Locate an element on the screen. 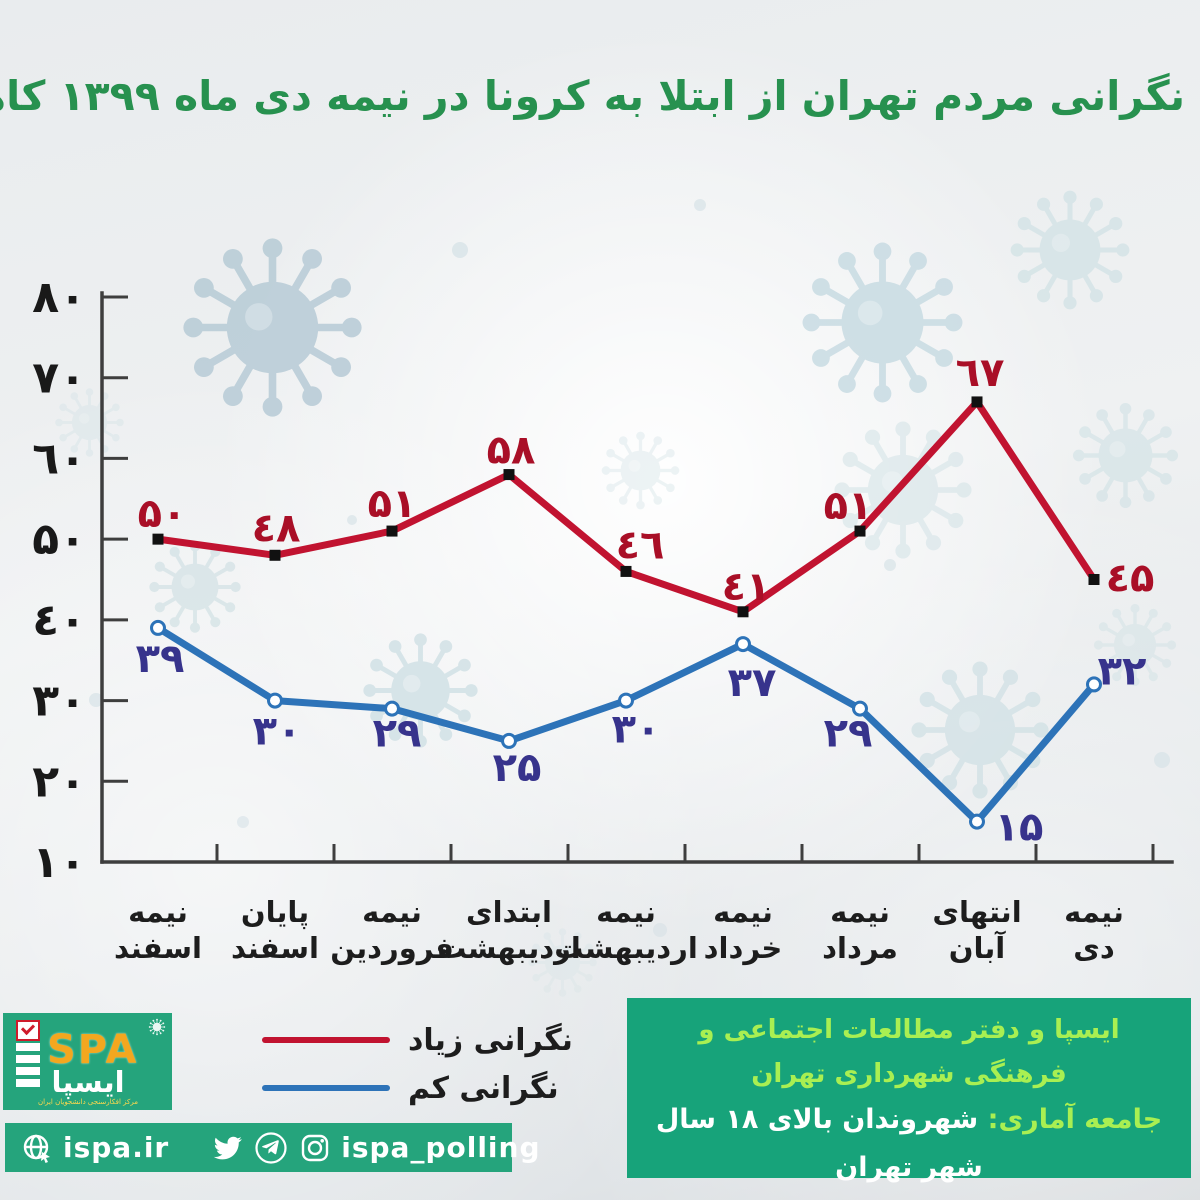  x-axis-label: انتهای is located at coordinates (976, 912).